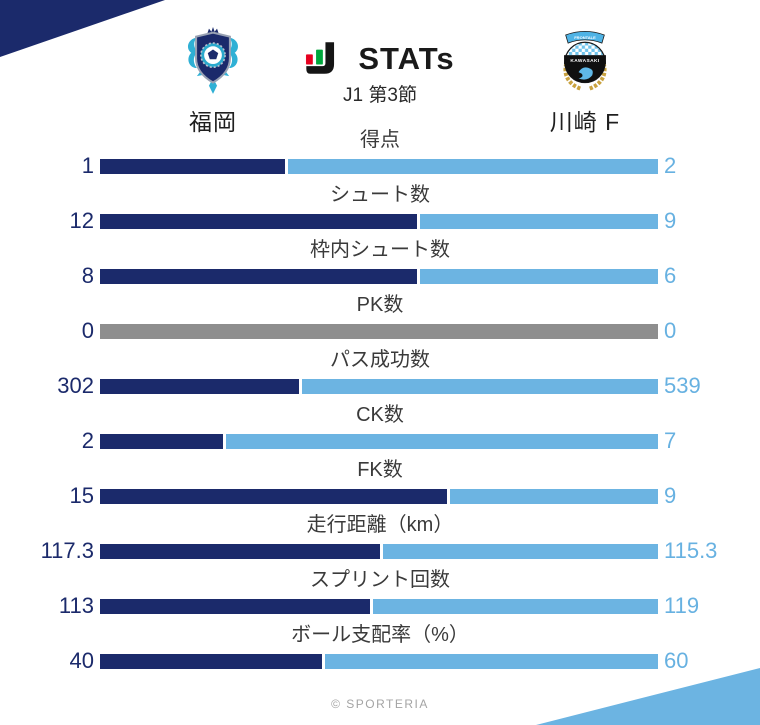 This screenshot has width=760, height=725. I want to click on kawasaki-frontale-crest-icon: KAWASAKI FRONTALE, so click(585, 61).